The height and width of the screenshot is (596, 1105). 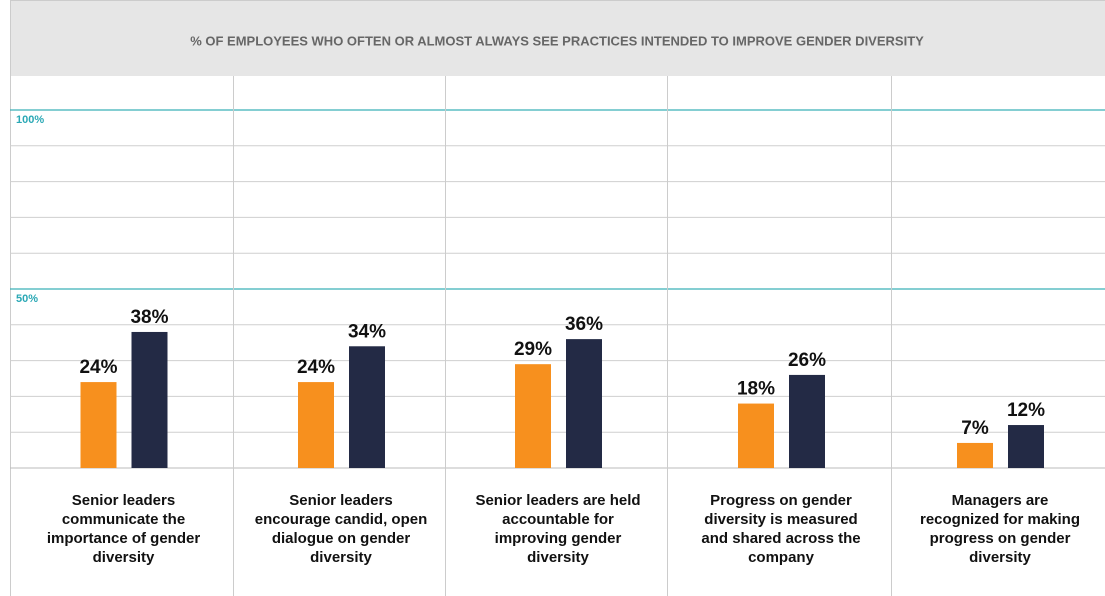 What do you see at coordinates (27, 299) in the screenshot?
I see `y-tick-label: 50%` at bounding box center [27, 299].